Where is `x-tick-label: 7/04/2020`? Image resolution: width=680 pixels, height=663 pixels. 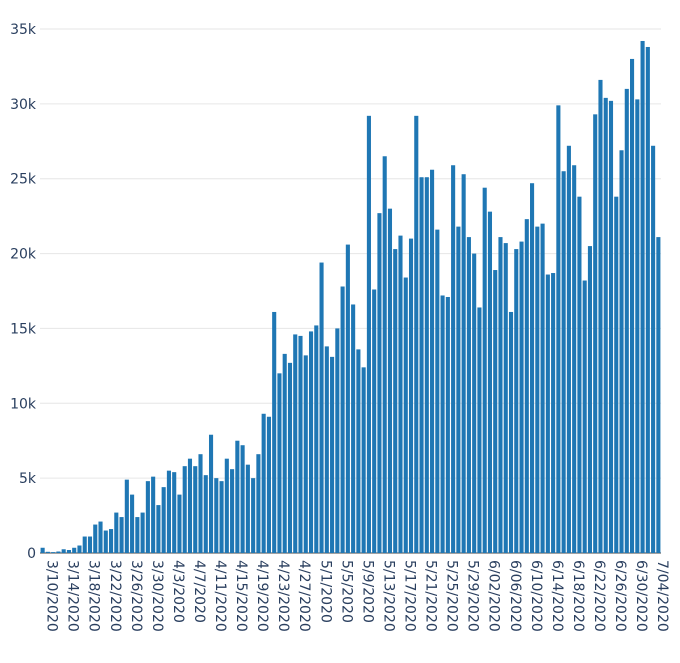 x-tick-label: 7/04/2020 is located at coordinates (662, 596).